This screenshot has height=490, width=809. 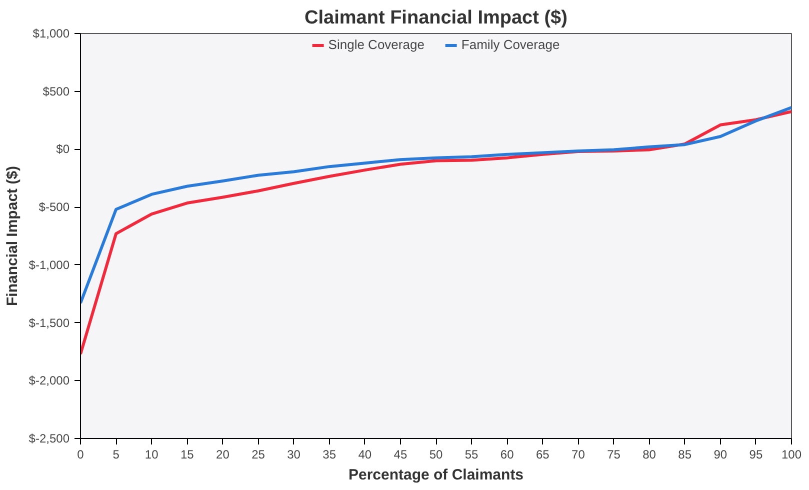 I want to click on x-tick-label: 85, so click(x=685, y=455).